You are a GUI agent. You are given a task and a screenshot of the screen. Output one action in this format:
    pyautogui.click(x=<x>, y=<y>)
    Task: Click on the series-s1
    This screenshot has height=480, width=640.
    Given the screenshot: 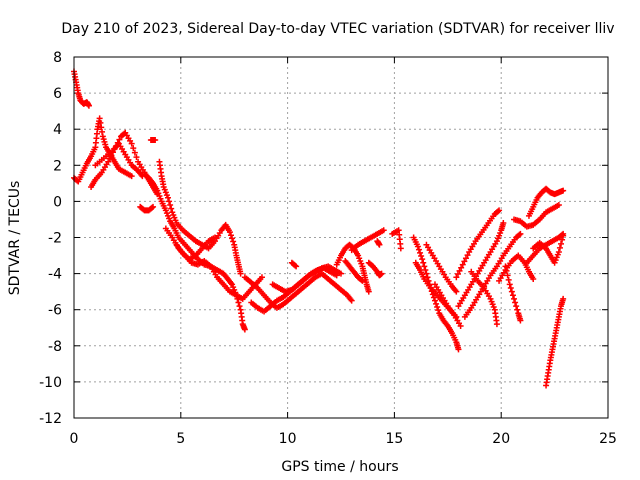 What is the action you would take?
    pyautogui.click(x=81, y=88)
    